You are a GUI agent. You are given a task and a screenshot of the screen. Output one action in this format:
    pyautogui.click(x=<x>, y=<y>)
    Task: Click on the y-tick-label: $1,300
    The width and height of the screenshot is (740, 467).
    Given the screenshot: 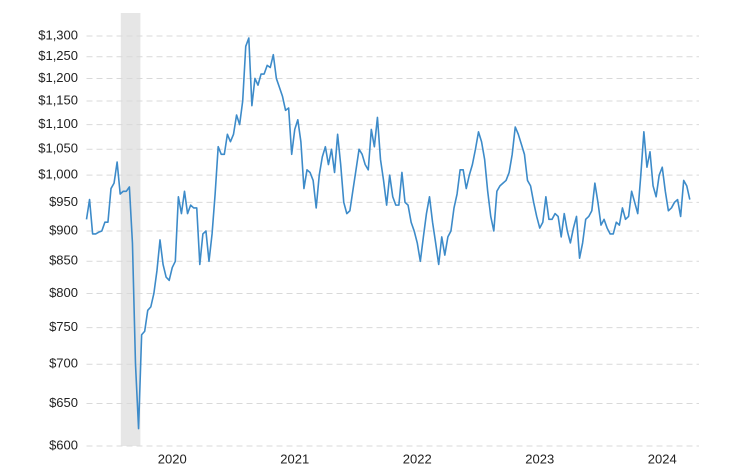 What is the action you would take?
    pyautogui.click(x=58, y=34)
    